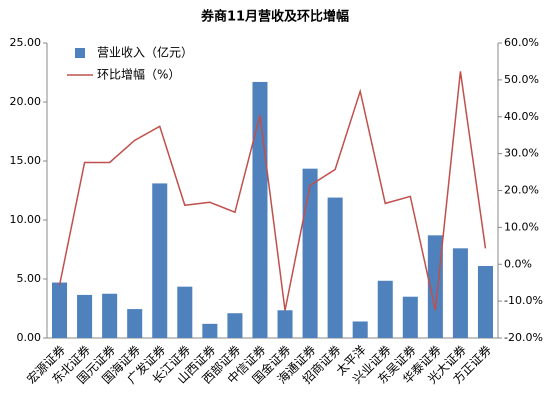 This screenshot has width=550, height=401. What do you see at coordinates (138, 74) in the screenshot?
I see `legend-label: 环比增幅（%）` at bounding box center [138, 74].